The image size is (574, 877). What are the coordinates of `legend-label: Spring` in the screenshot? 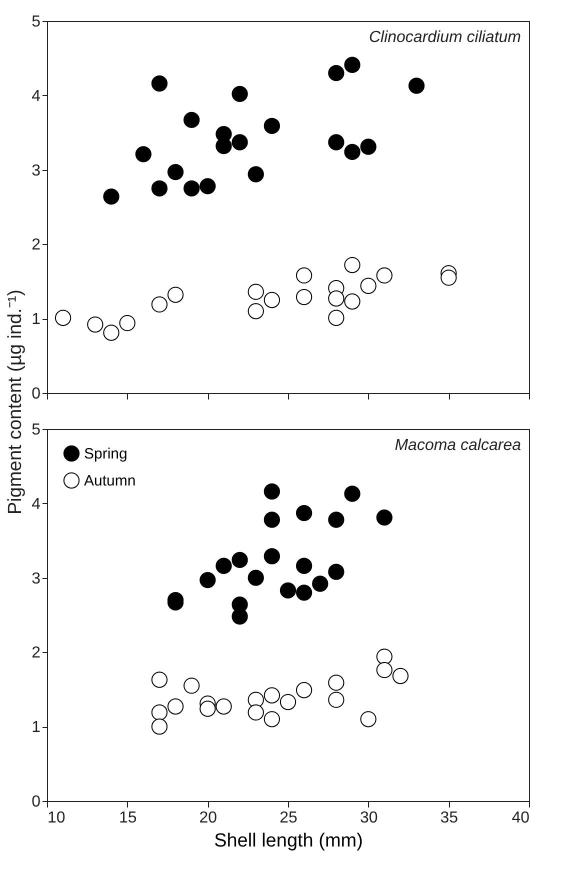 It's located at (106, 454).